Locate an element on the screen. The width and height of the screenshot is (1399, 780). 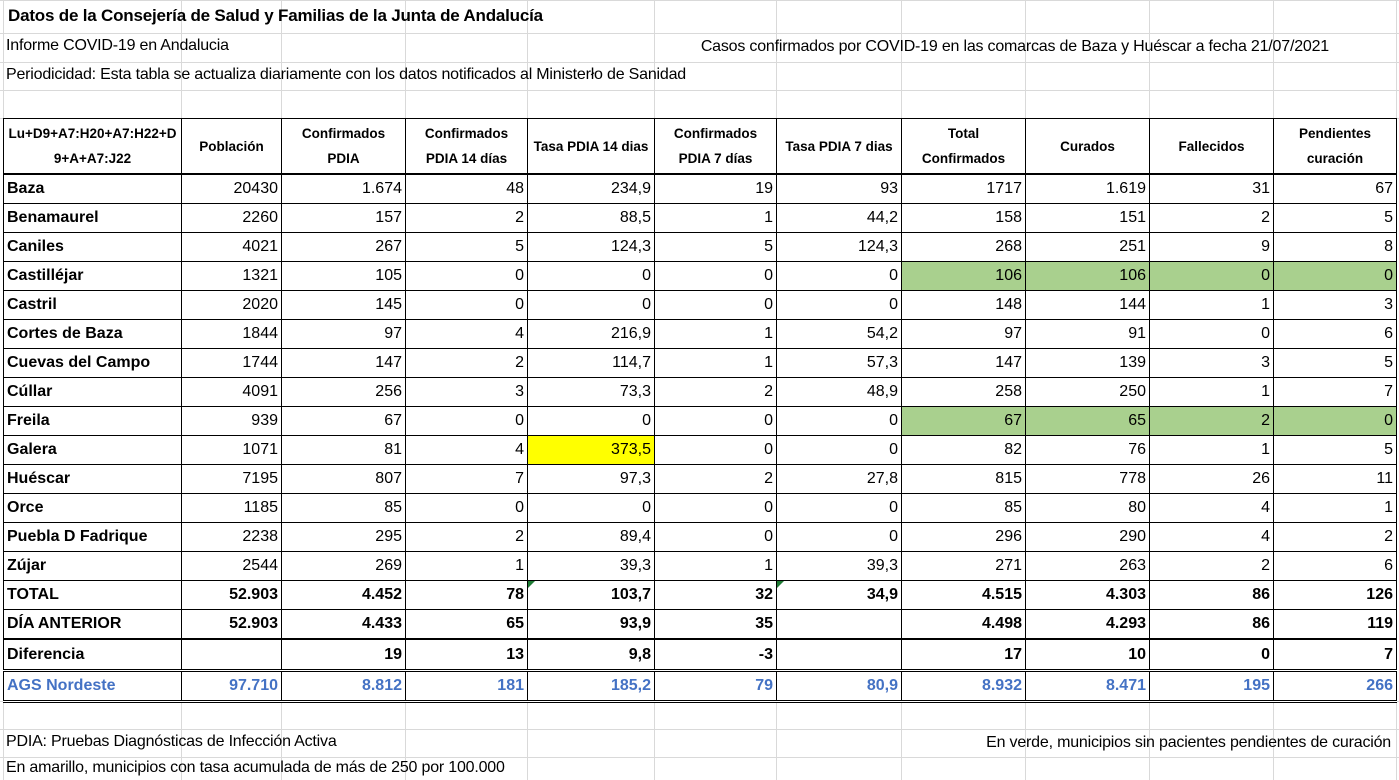
table-cell: 27,8 is located at coordinates (839, 479).